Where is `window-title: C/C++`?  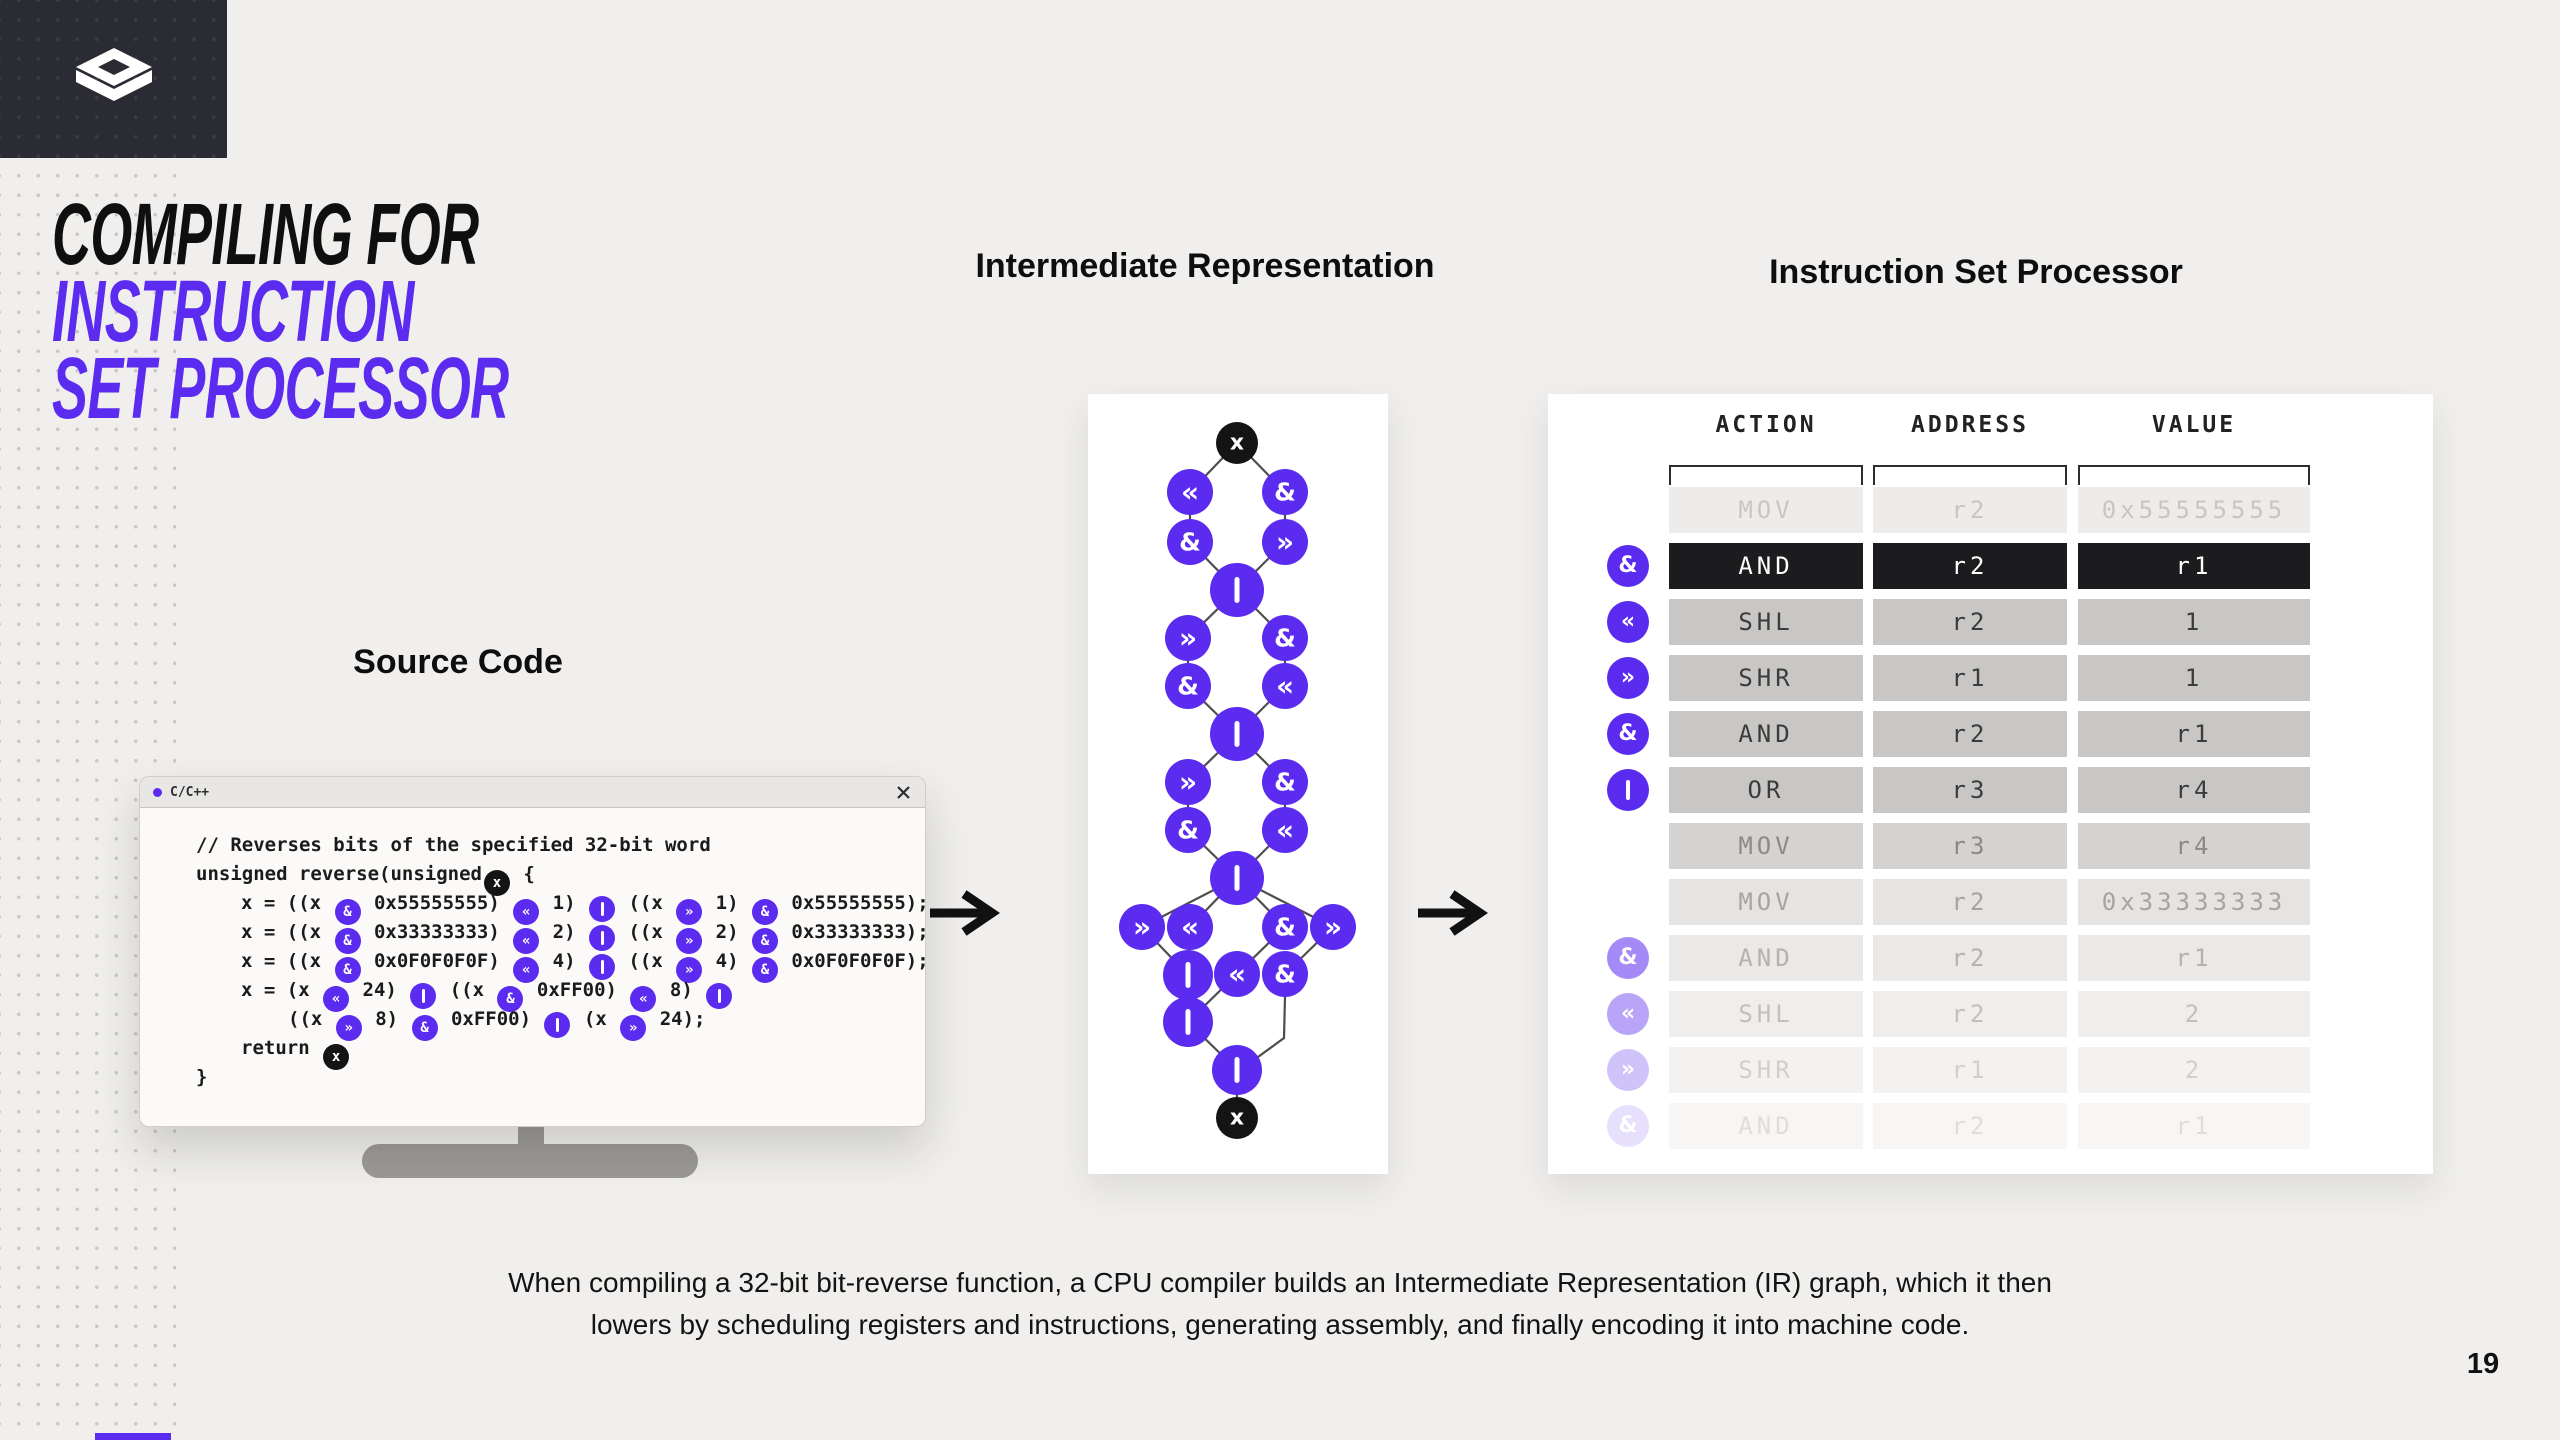 window-title: C/C++ is located at coordinates (190, 792).